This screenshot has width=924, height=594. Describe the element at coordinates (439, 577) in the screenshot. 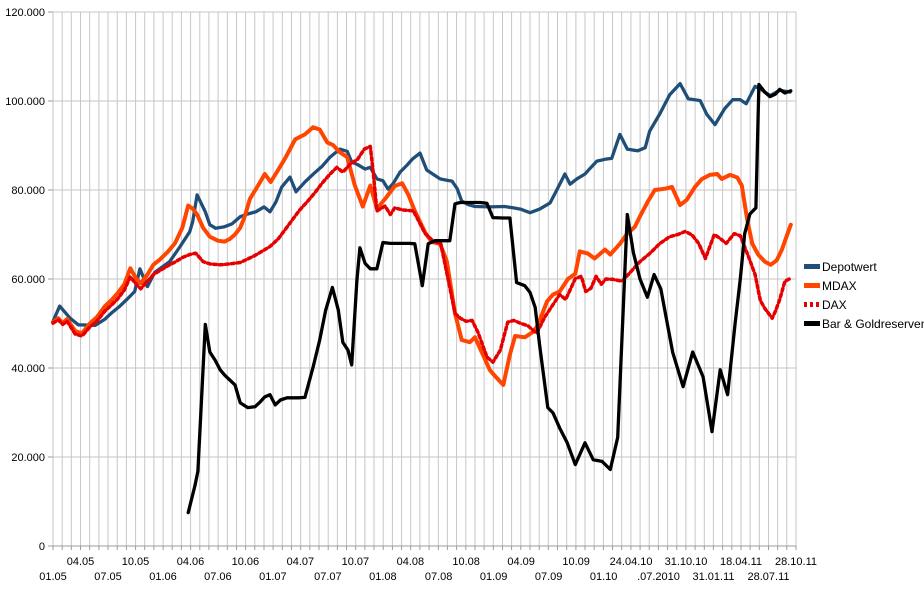

I see `x-axis-tick-label: 07.08` at that location.